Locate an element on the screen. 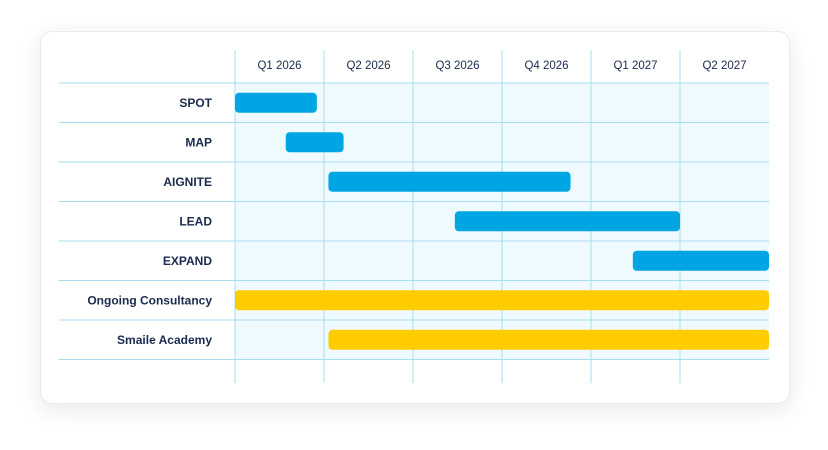 The width and height of the screenshot is (828, 450). period-label: Q2 2027 is located at coordinates (724, 66).